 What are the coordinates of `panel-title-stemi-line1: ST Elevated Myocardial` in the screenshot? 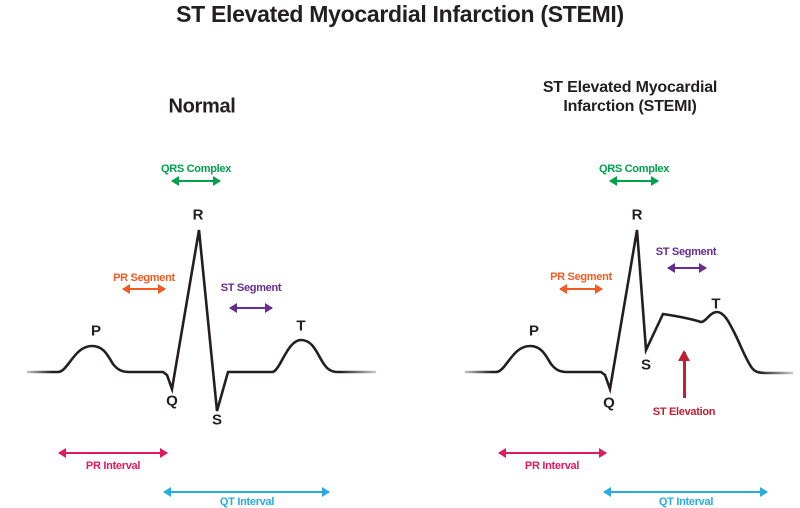 It's located at (630, 87).